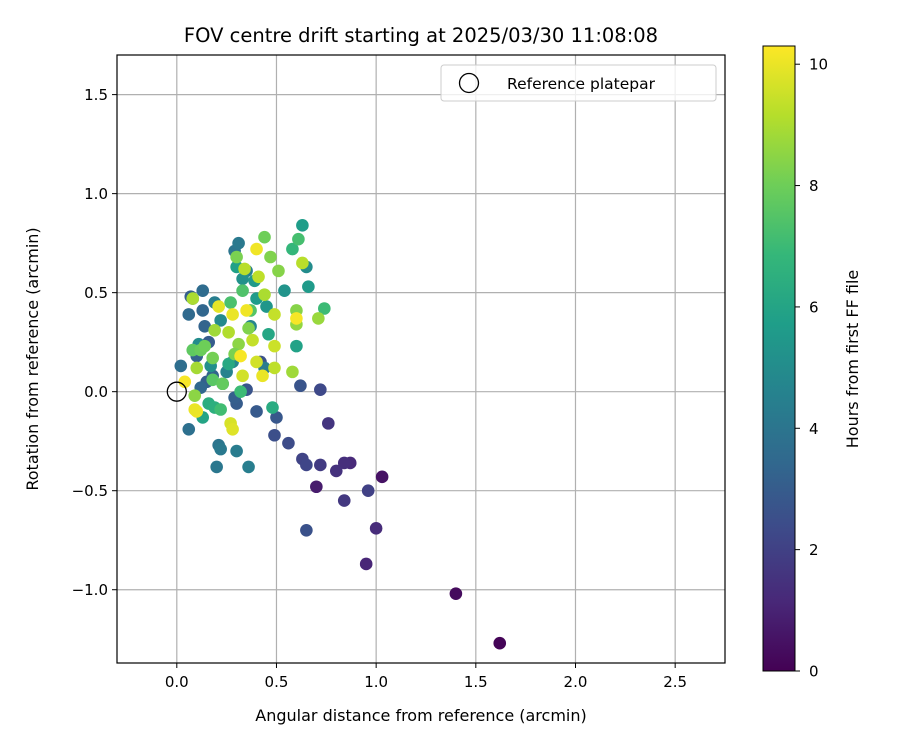 The image size is (900, 750). Describe the element at coordinates (96, 194) in the screenshot. I see `y-tick-label: 1.0` at that location.